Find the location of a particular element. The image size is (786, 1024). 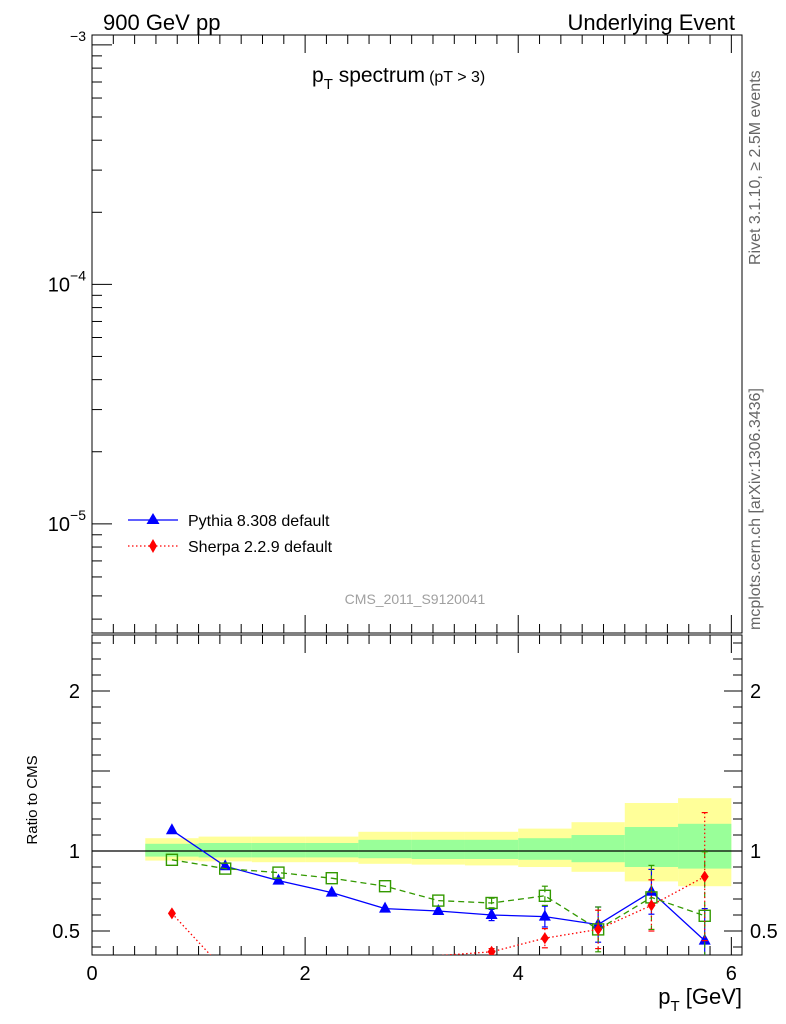

ratio-series is located at coordinates (438, 894).